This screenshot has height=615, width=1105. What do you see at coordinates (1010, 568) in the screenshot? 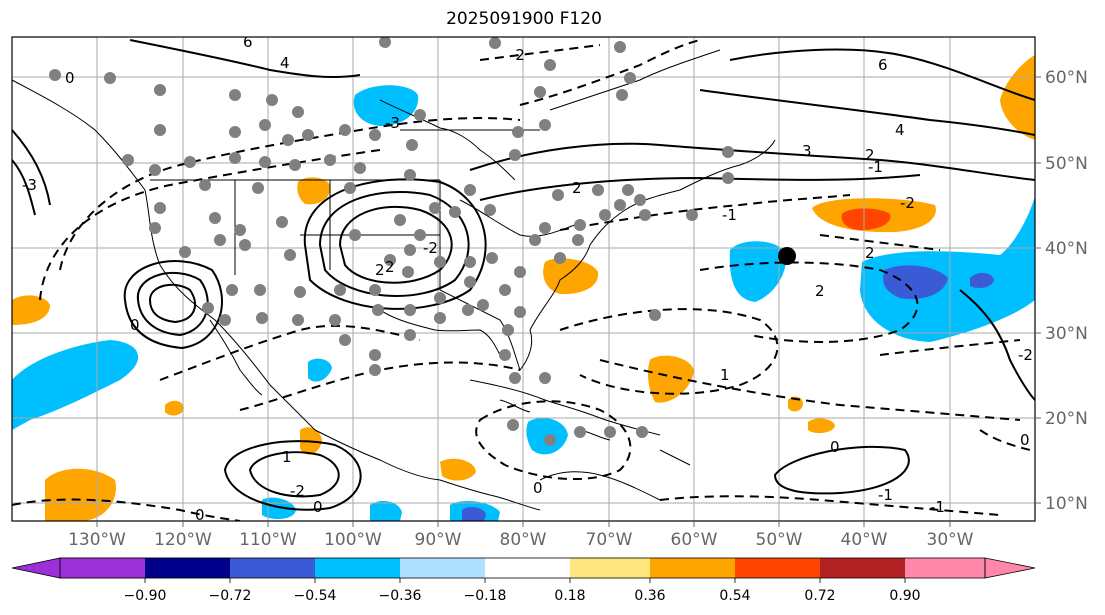
I see `colorbar-extend-high` at bounding box center [1010, 568].